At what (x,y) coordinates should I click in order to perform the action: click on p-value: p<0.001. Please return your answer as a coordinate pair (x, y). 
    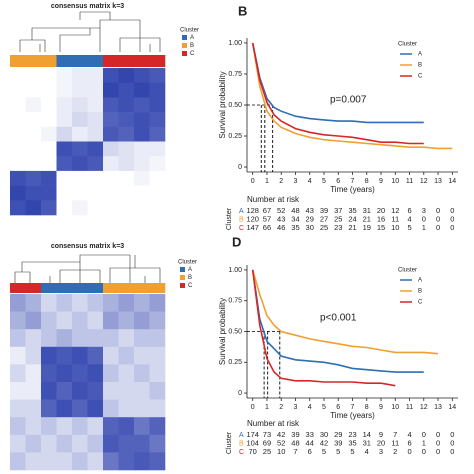
    Looking at the image, I should click on (338, 318).